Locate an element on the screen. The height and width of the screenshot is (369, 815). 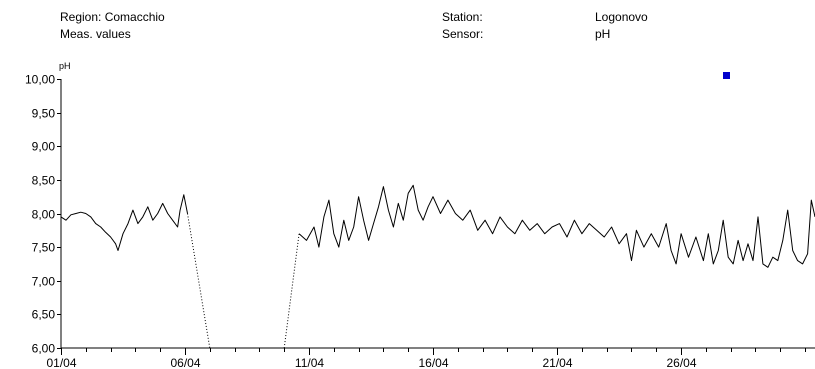
y-axis: 10,00 9,50 9,00 8,50 8,00 7,50 7,00 6,50 6,00 is located at coordinates (43, 214).